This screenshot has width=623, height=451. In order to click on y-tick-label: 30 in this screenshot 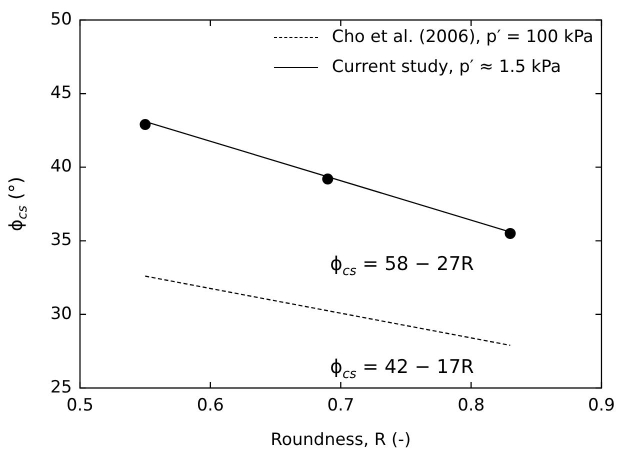, I will do `click(61, 314)`.